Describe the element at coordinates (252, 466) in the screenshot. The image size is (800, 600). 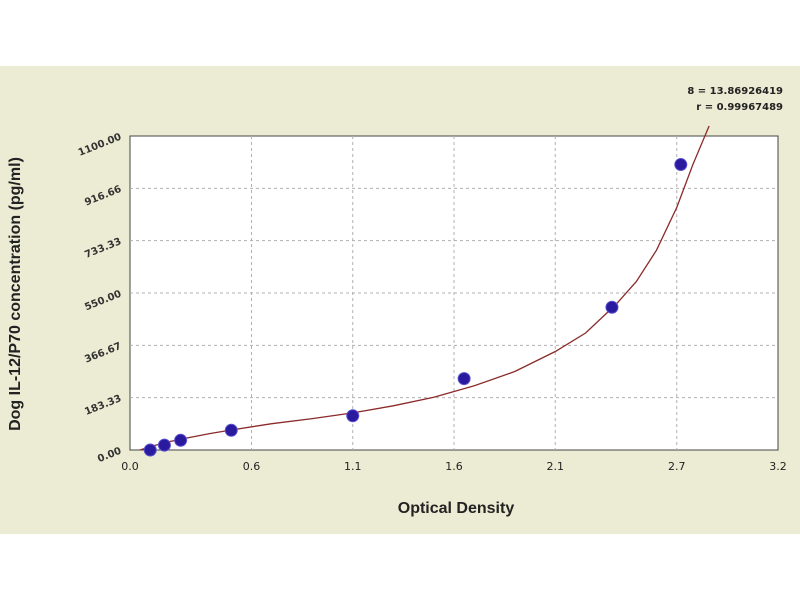
I see `x-tick-label: 0.6` at that location.